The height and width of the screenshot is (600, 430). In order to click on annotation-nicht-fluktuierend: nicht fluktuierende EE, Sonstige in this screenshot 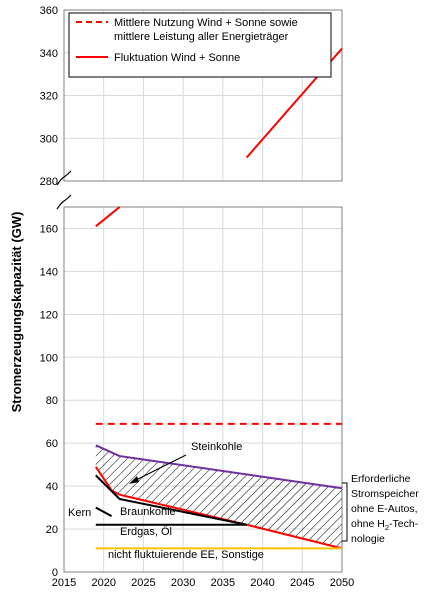, I will do `click(186, 555)`.